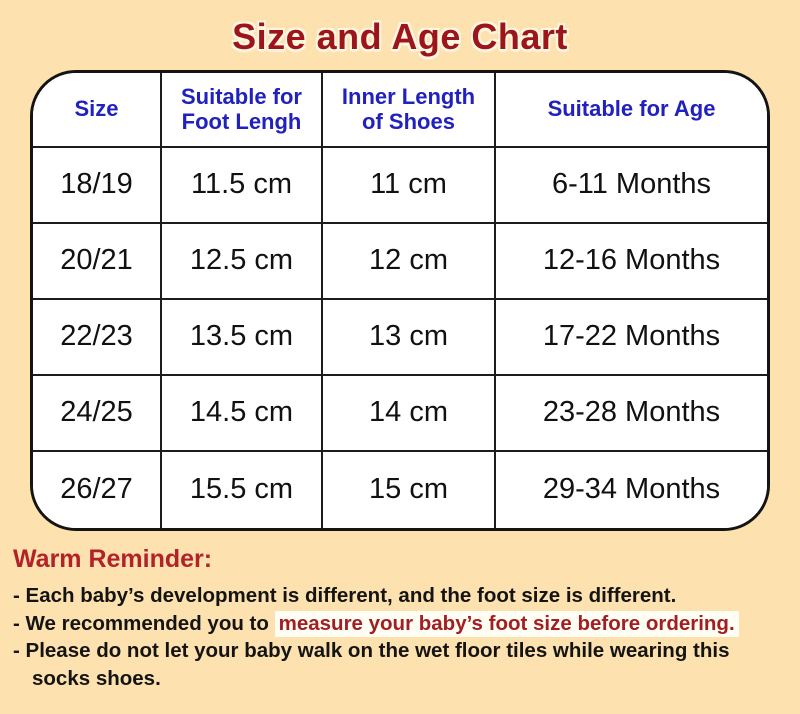 This screenshot has width=800, height=714. I want to click on table-cell: 24/25, so click(97, 414).